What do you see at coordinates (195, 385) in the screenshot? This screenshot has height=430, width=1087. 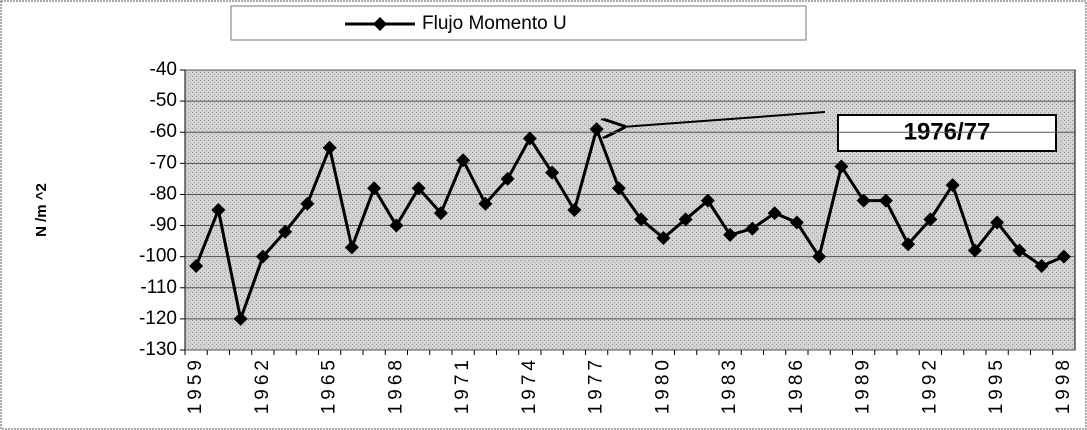 I see `x-tick-label: 1959` at bounding box center [195, 385].